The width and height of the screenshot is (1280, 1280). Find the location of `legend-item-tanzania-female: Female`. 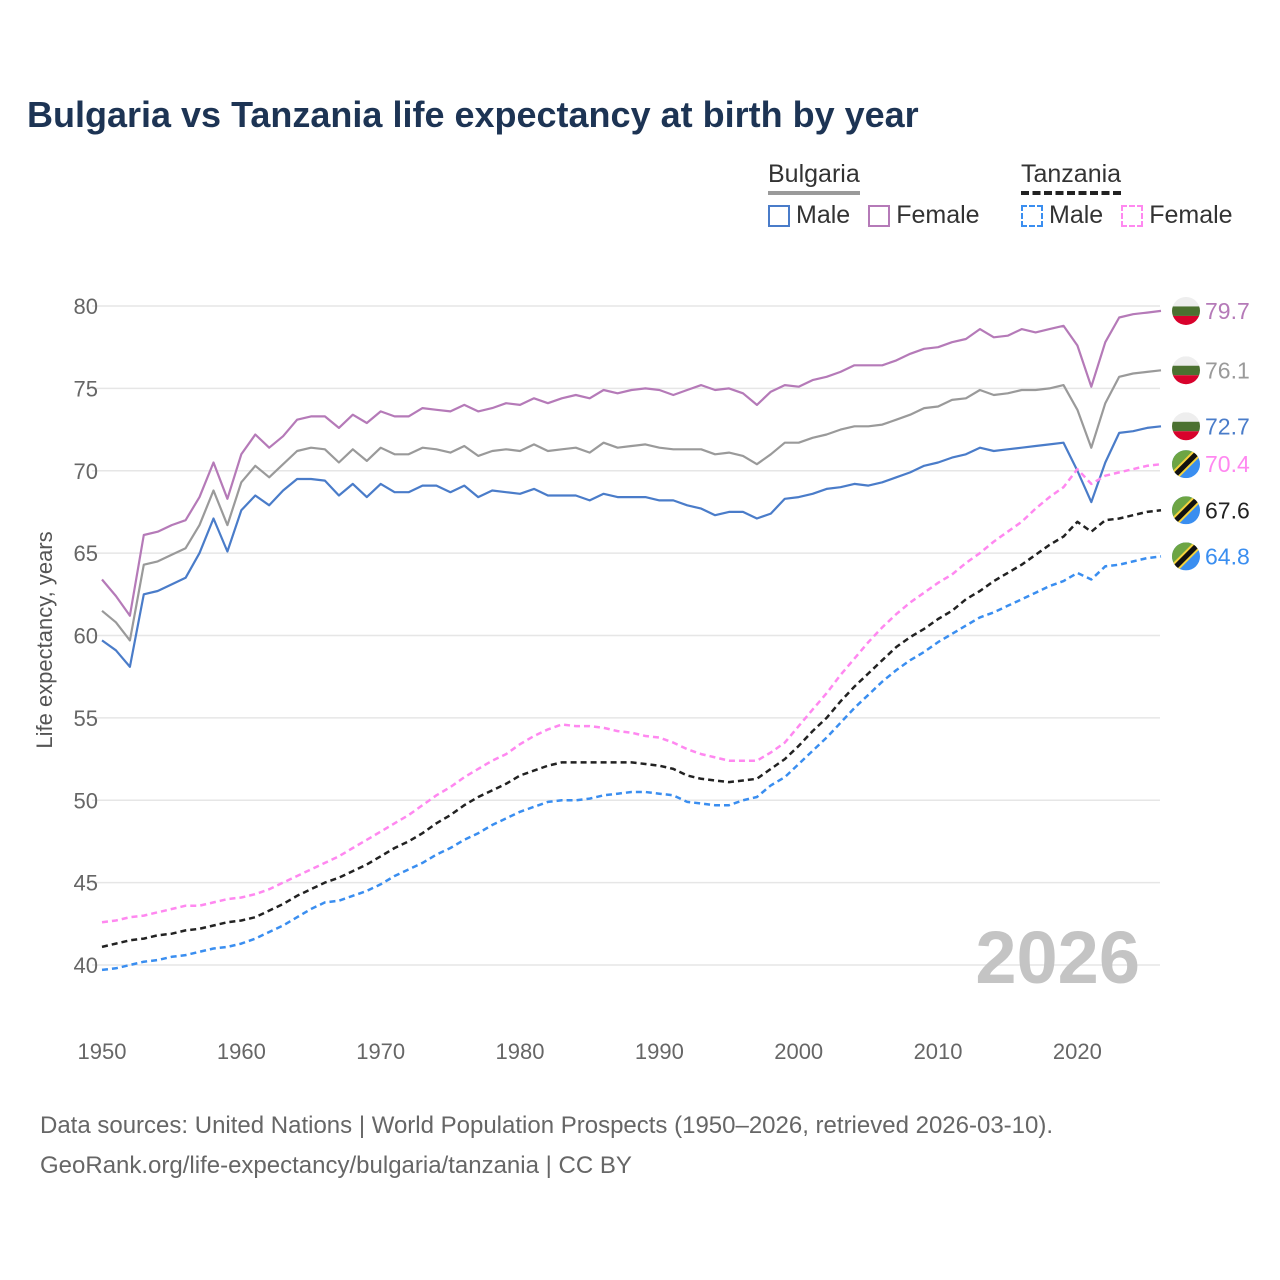

legend-item-tanzania-female: Female is located at coordinates (1177, 215).